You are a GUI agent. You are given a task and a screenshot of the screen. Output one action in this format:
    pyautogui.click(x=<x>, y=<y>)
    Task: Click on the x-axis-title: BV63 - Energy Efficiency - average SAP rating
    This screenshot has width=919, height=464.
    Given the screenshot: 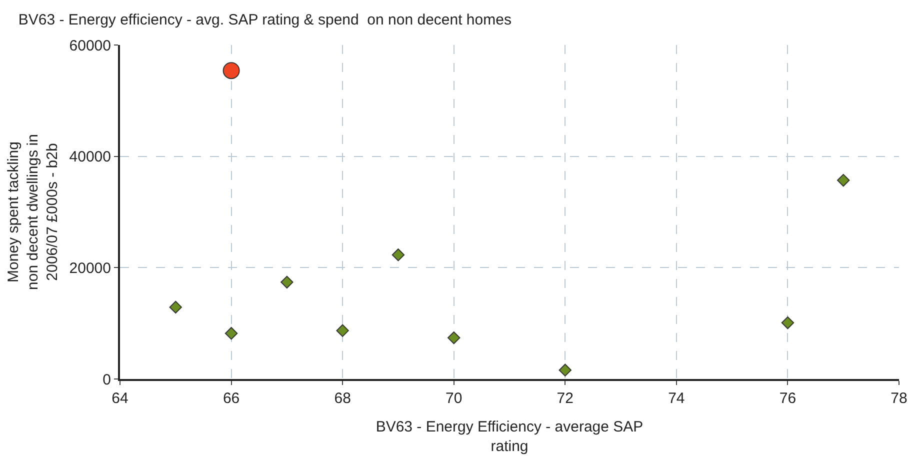 What is the action you would take?
    pyautogui.click(x=510, y=436)
    